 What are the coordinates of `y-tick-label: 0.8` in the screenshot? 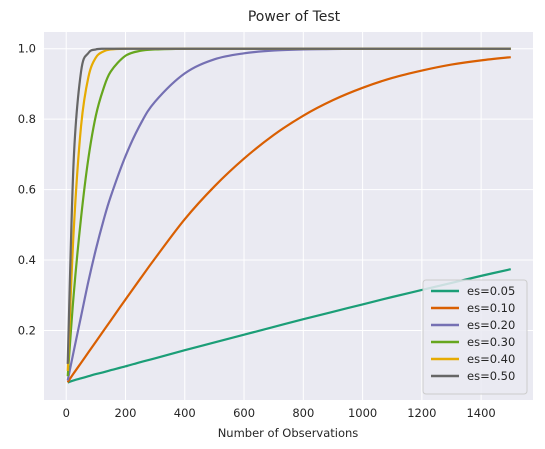 It's located at (27, 119).